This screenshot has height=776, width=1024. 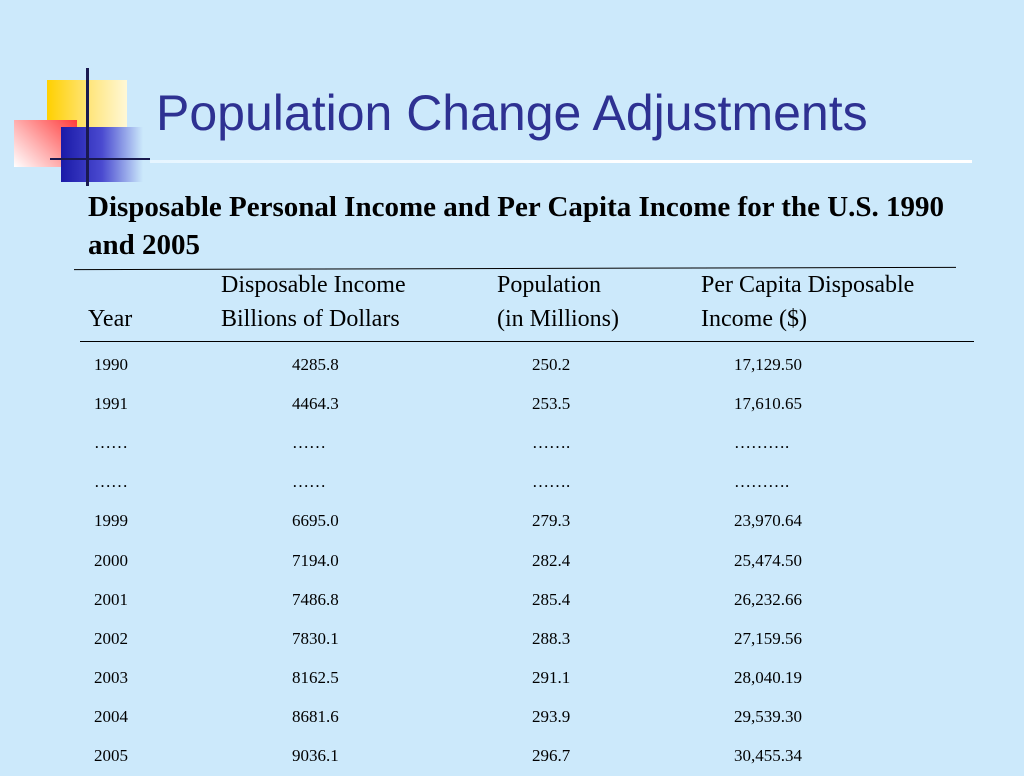 What do you see at coordinates (768, 521) in the screenshot?
I see `cell-per-capita: 23,970.64` at bounding box center [768, 521].